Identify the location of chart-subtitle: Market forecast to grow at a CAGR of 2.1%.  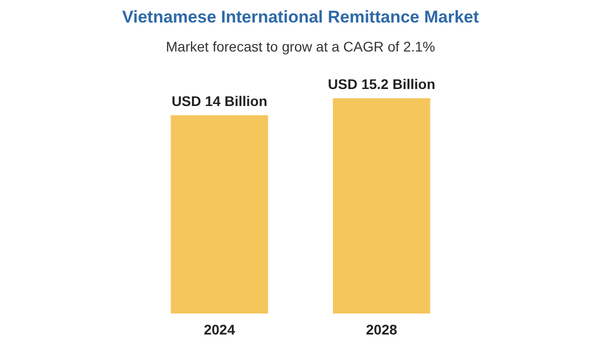
(301, 46).